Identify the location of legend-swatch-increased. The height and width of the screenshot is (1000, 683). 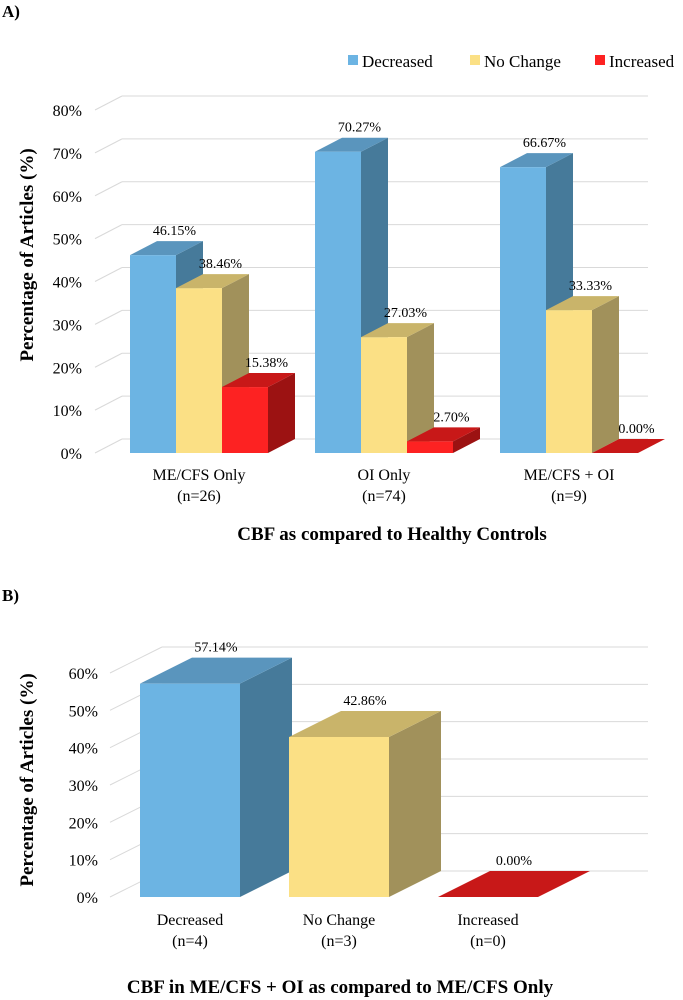
(600, 60).